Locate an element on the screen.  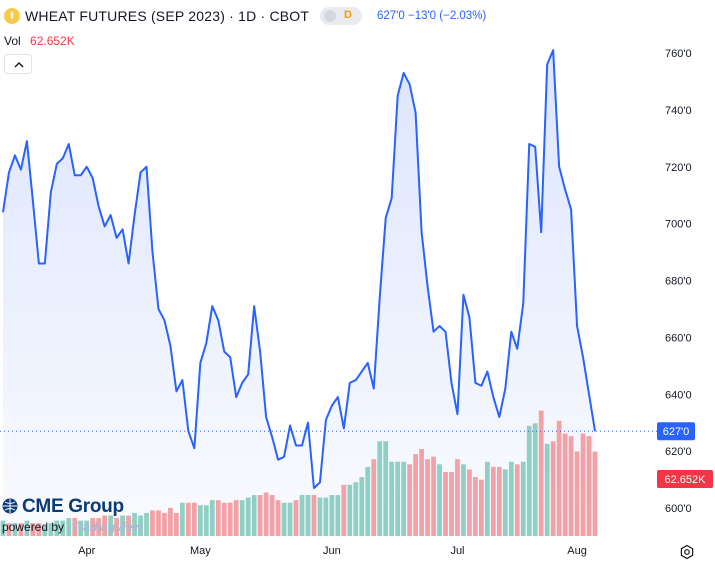
toggle-dot-icon is located at coordinates (330, 16).